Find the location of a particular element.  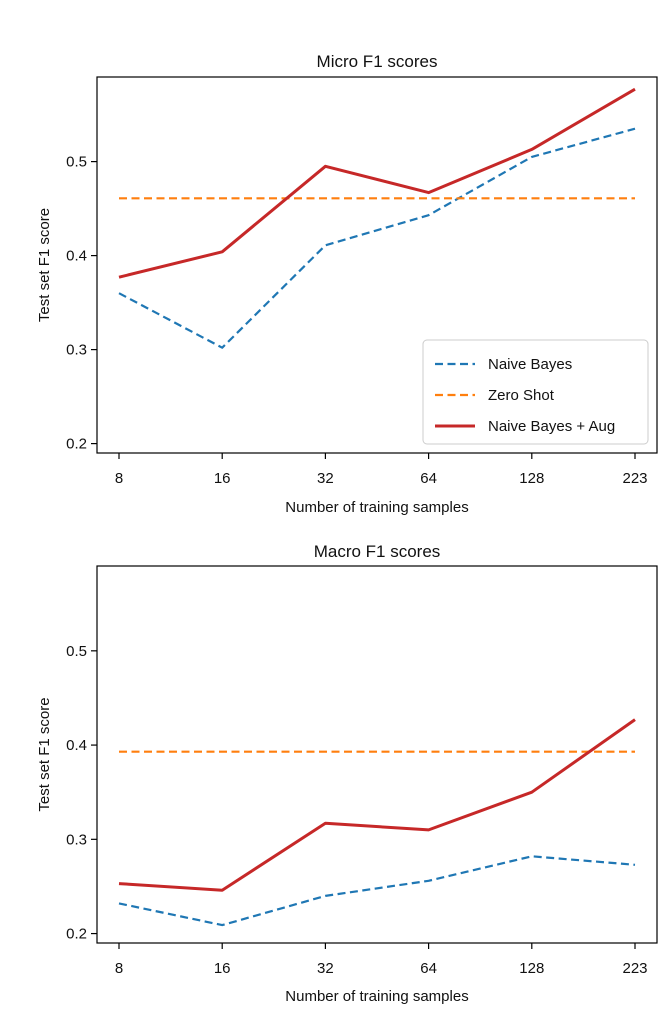

legend: Naive Bayes Zero Shot Naive Bayes + Aug is located at coordinates (535, 392).